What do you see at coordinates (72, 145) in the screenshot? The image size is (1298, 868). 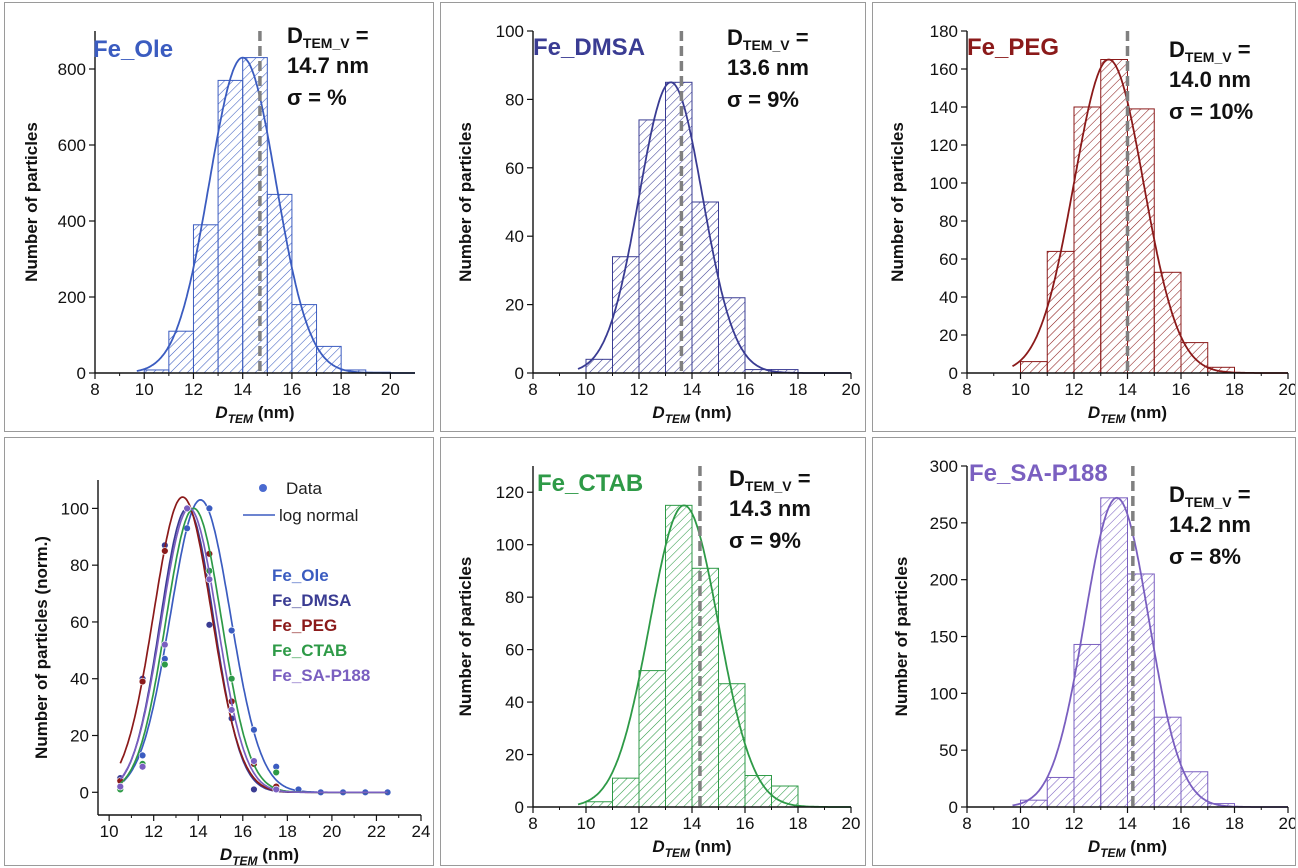 I see `y-tick-label: 600` at bounding box center [72, 145].